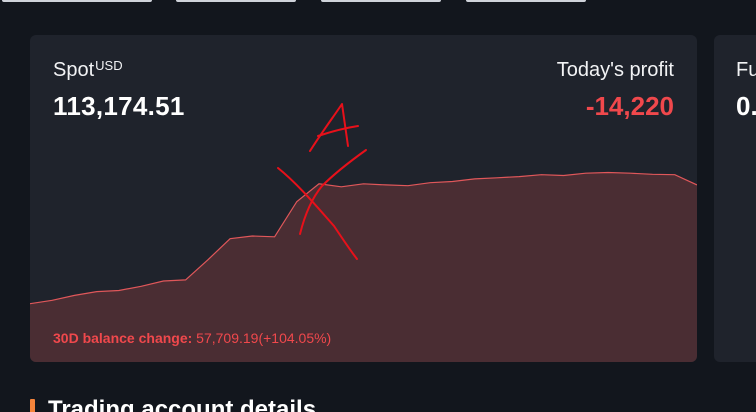  I want to click on balance-change-label: 30D balance change:, so click(123, 338).